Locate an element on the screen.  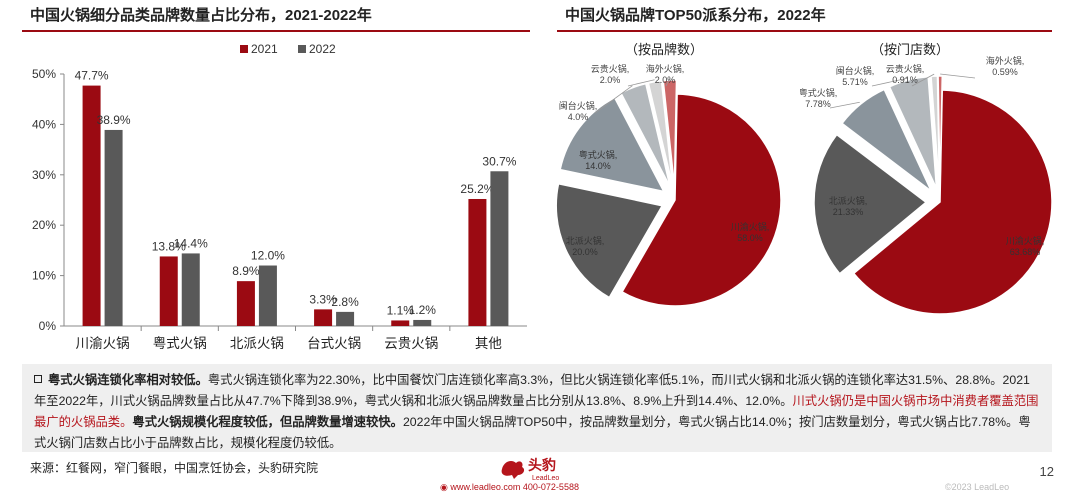
x-tick-label: 粤式火锅 is located at coordinates (180, 343).